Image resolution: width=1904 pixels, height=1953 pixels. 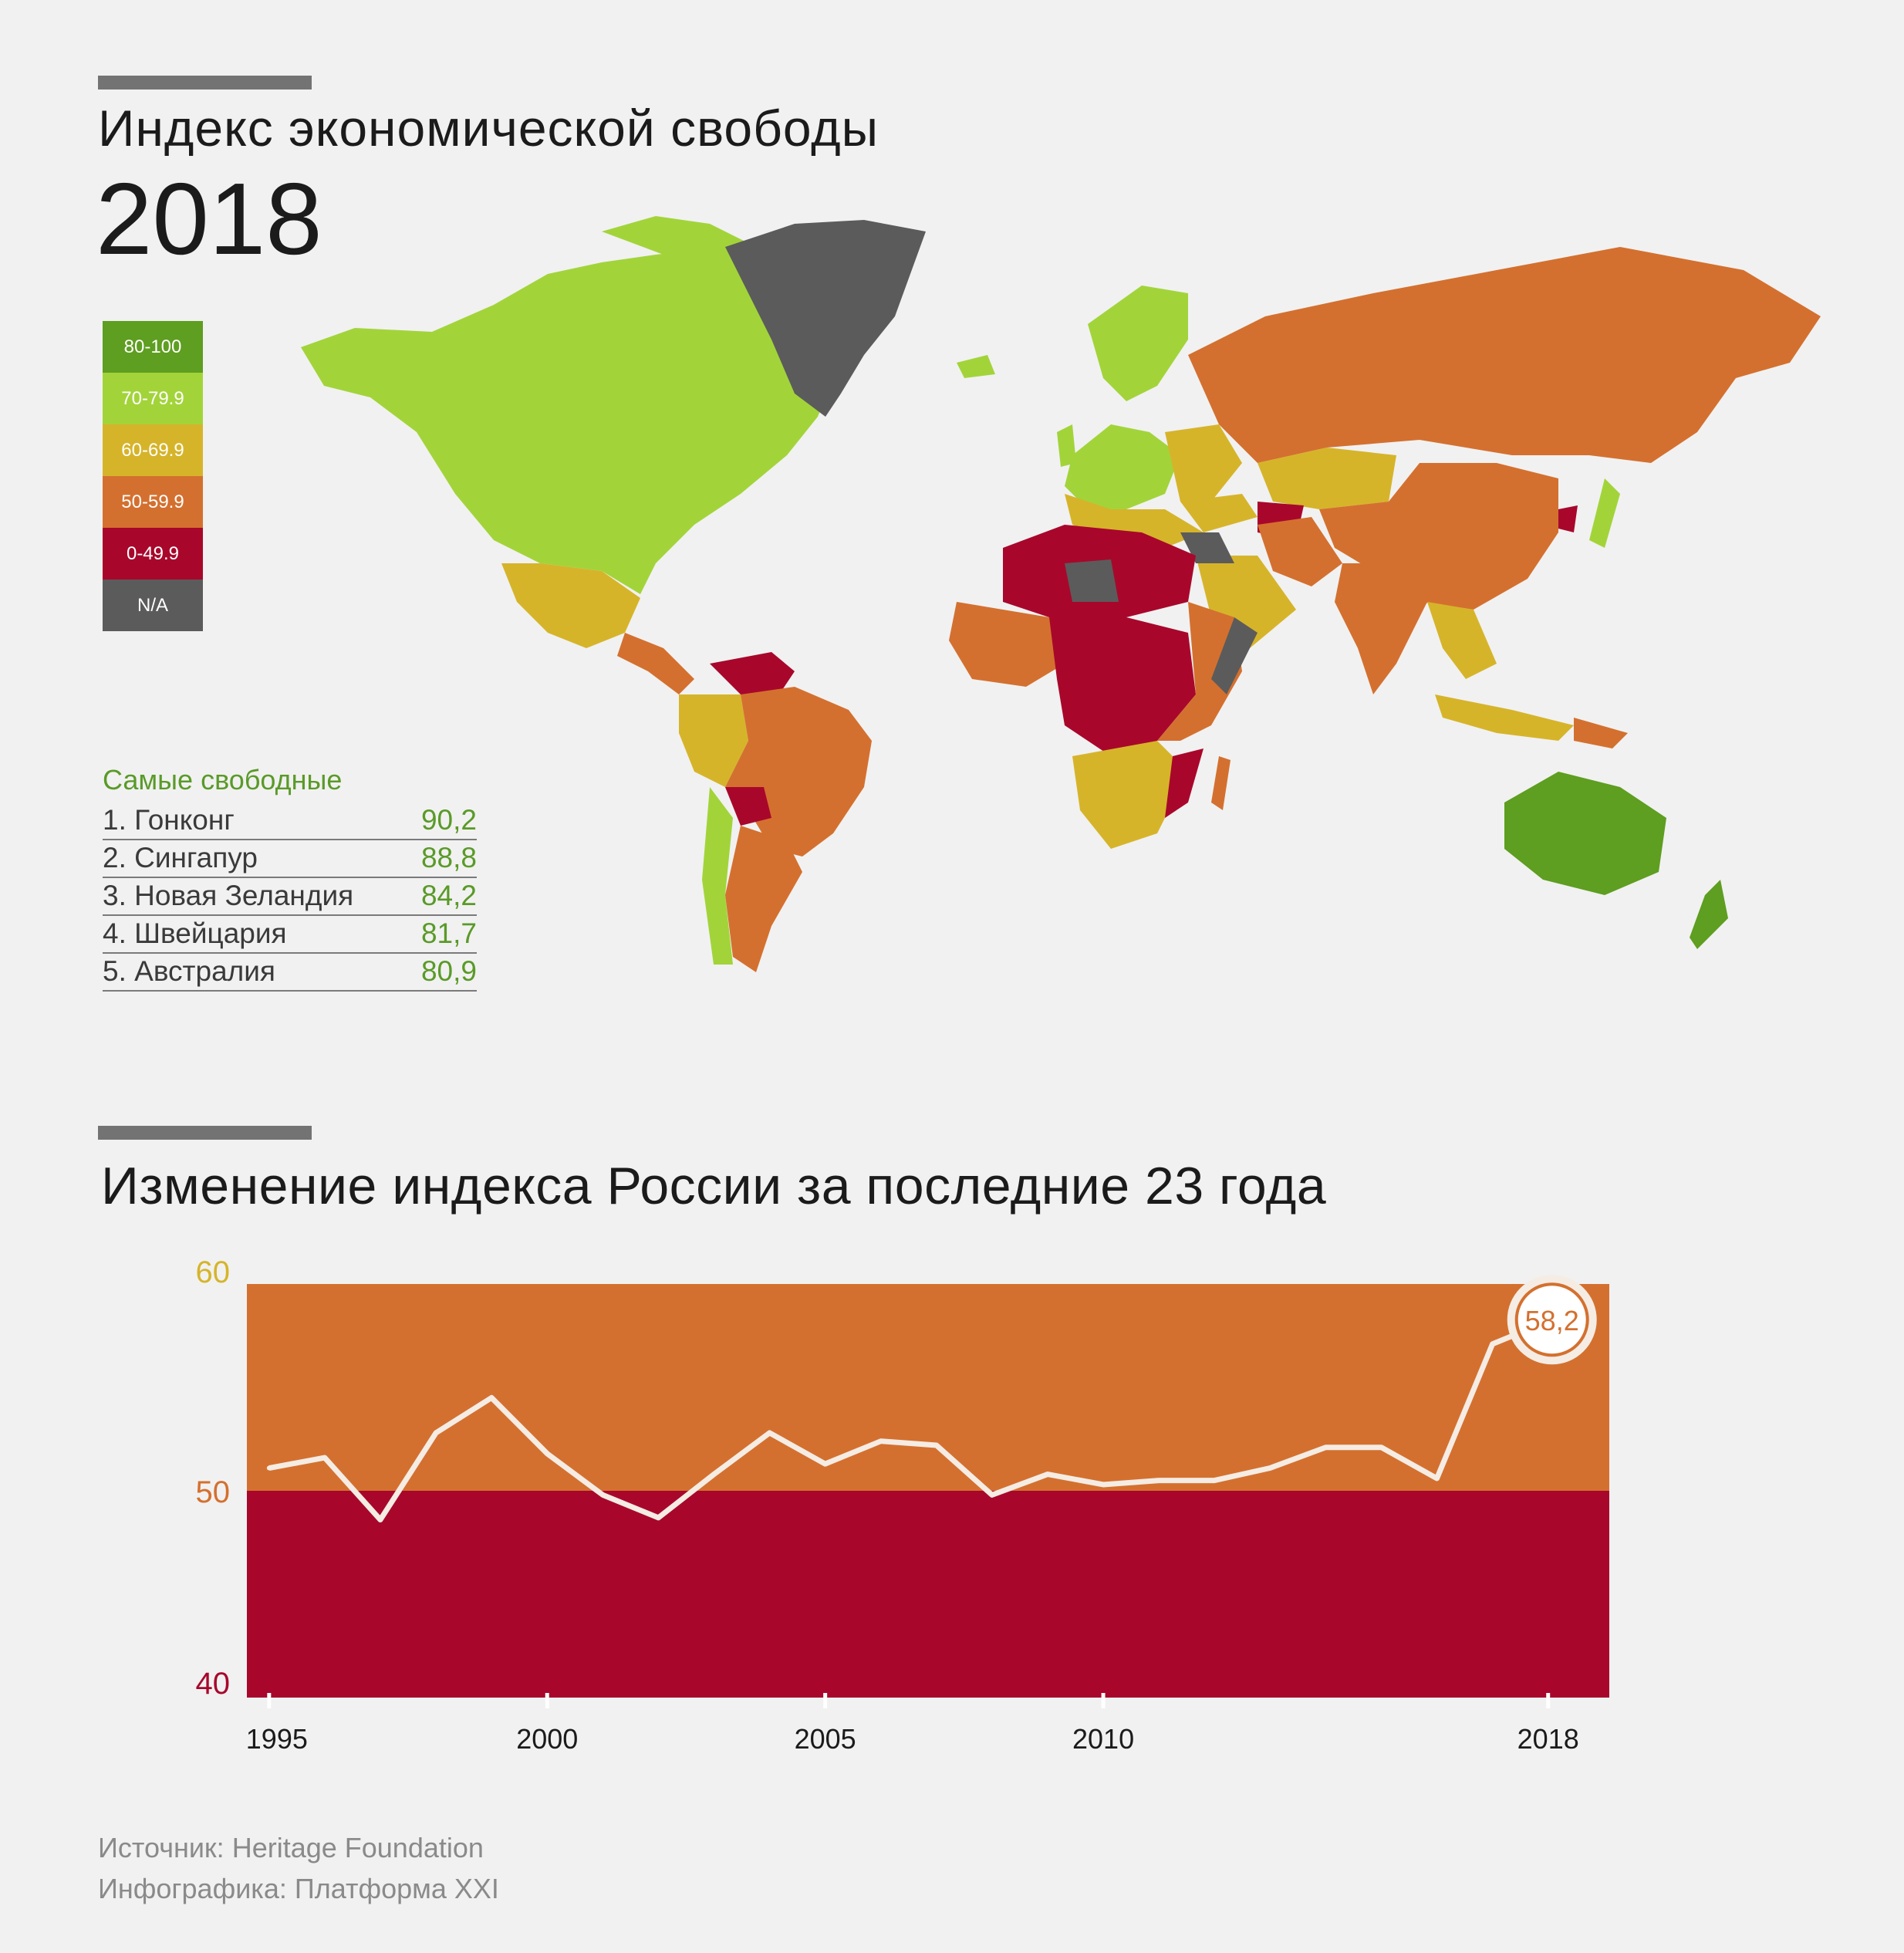 I want to click on country-name: 5. Австралия, so click(x=189, y=971).